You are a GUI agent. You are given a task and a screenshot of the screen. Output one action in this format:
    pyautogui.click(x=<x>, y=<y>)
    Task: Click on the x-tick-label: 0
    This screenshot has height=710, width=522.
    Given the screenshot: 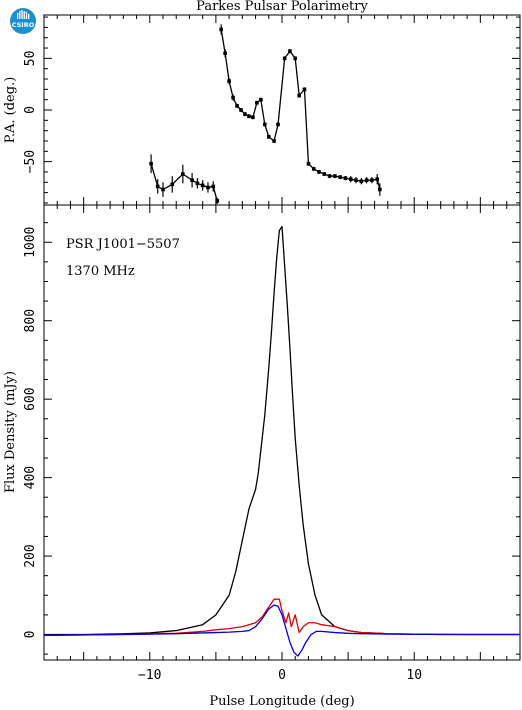 What is the action you would take?
    pyautogui.click(x=282, y=675)
    